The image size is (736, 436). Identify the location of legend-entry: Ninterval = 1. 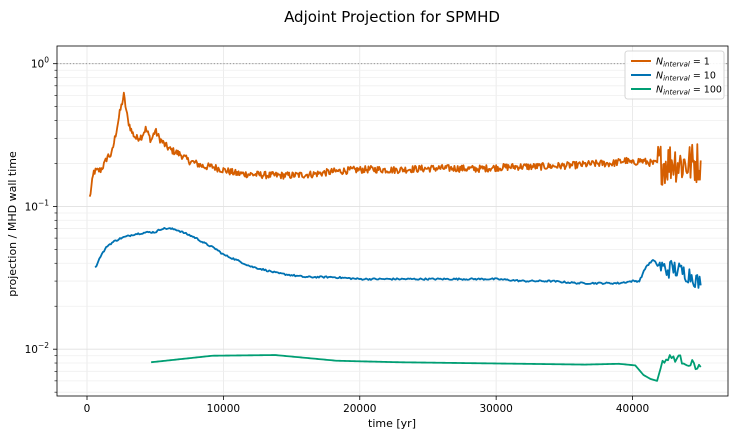
(683, 63).